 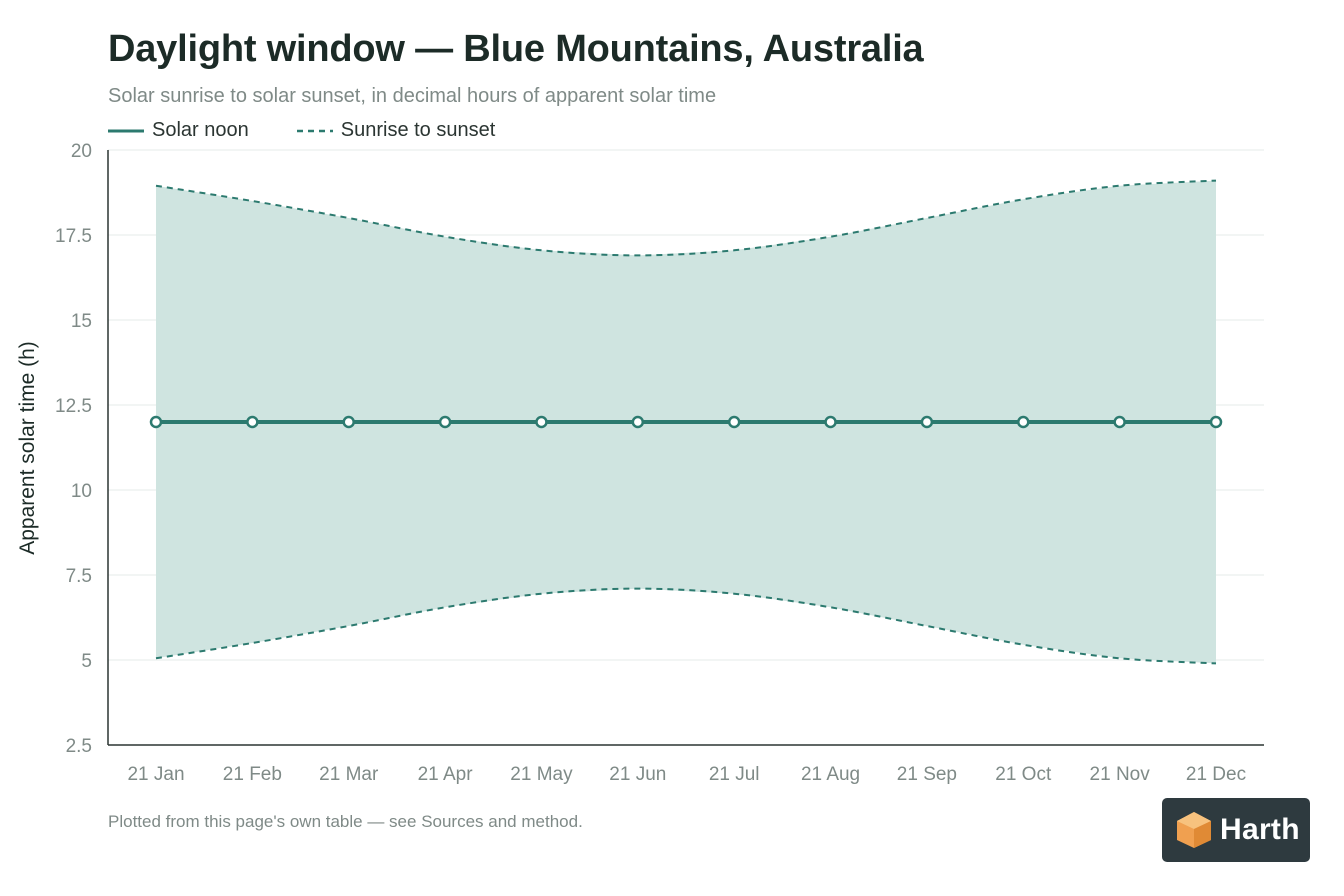 I want to click on y-tick-label: 20, so click(x=81, y=151).